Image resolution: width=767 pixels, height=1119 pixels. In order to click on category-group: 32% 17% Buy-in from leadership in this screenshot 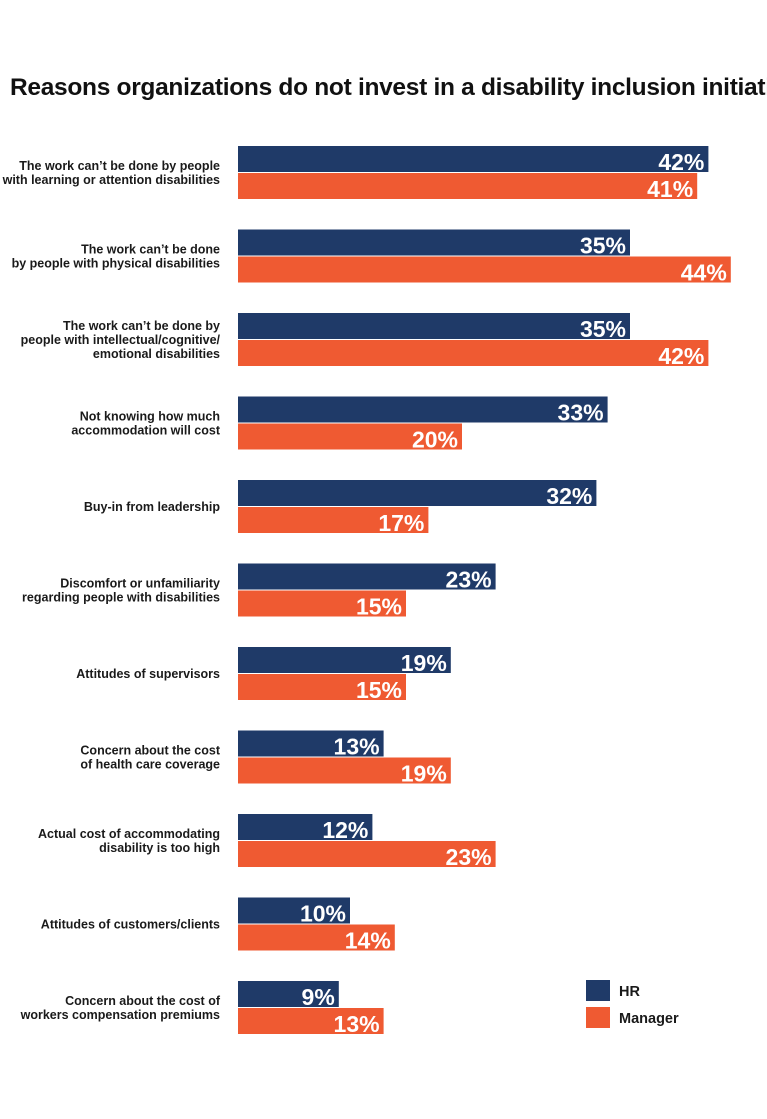, I will do `click(340, 508)`.